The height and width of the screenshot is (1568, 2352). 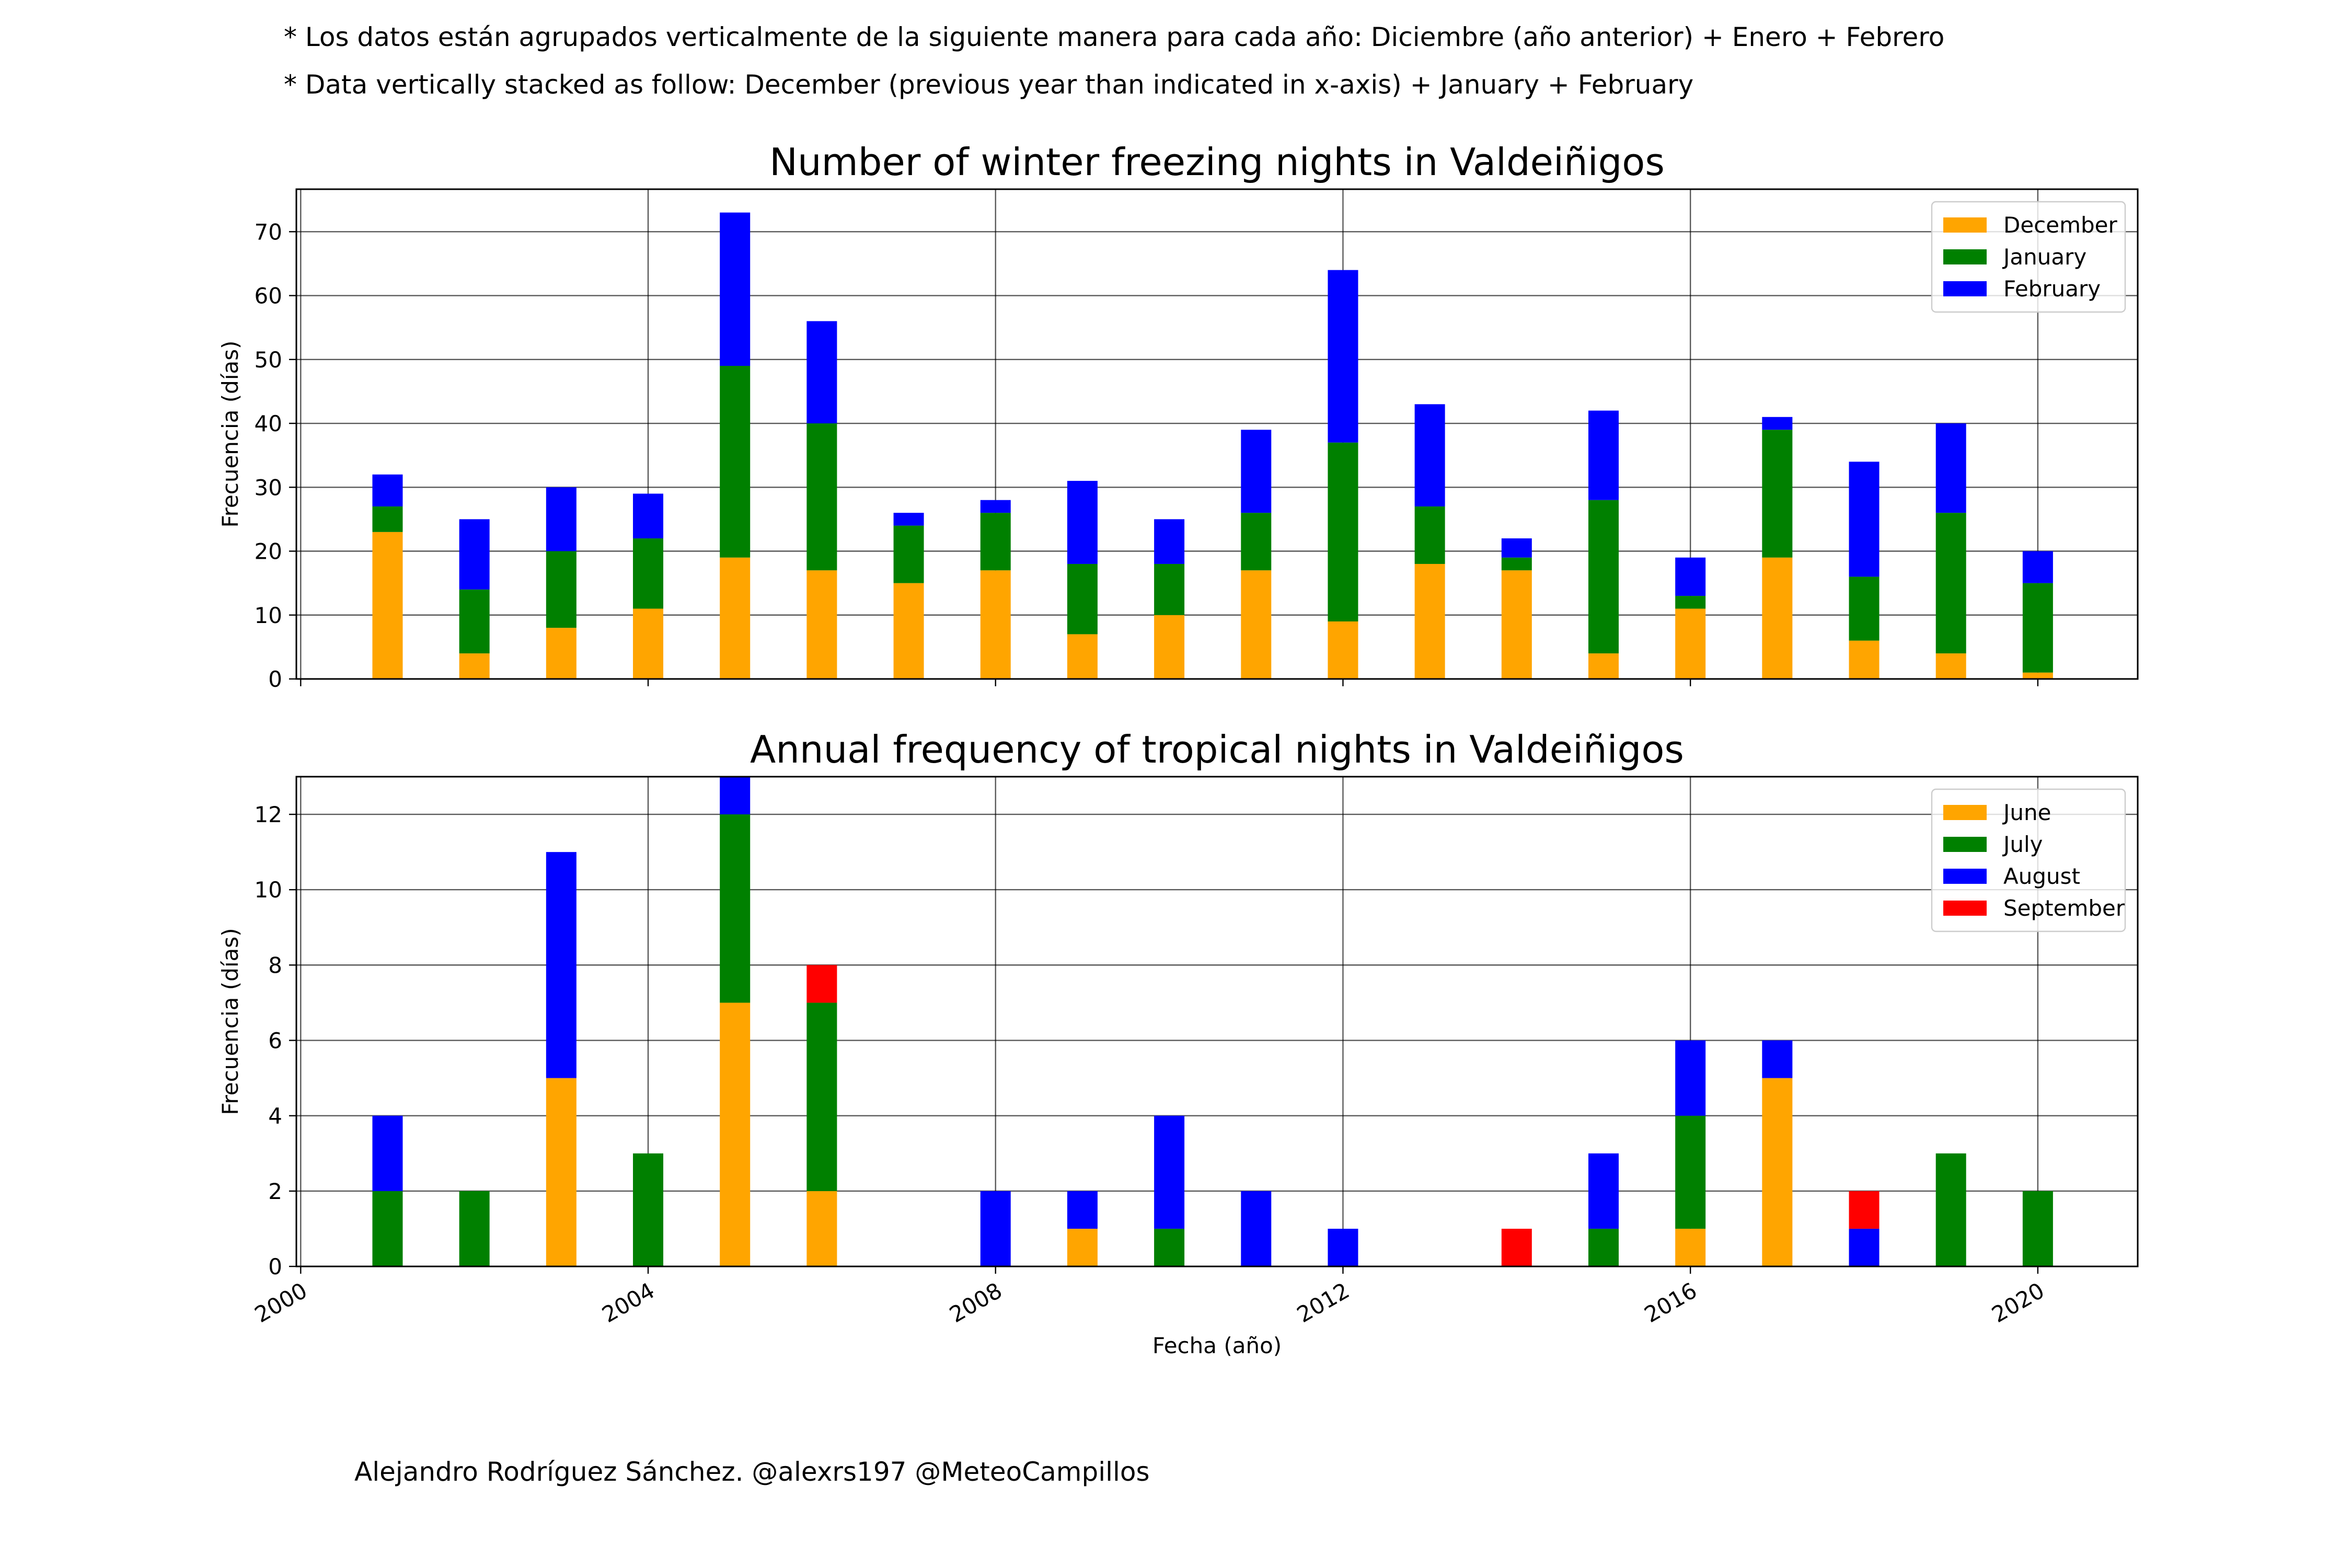 I want to click on y-tick-label: 60, so click(x=268, y=296).